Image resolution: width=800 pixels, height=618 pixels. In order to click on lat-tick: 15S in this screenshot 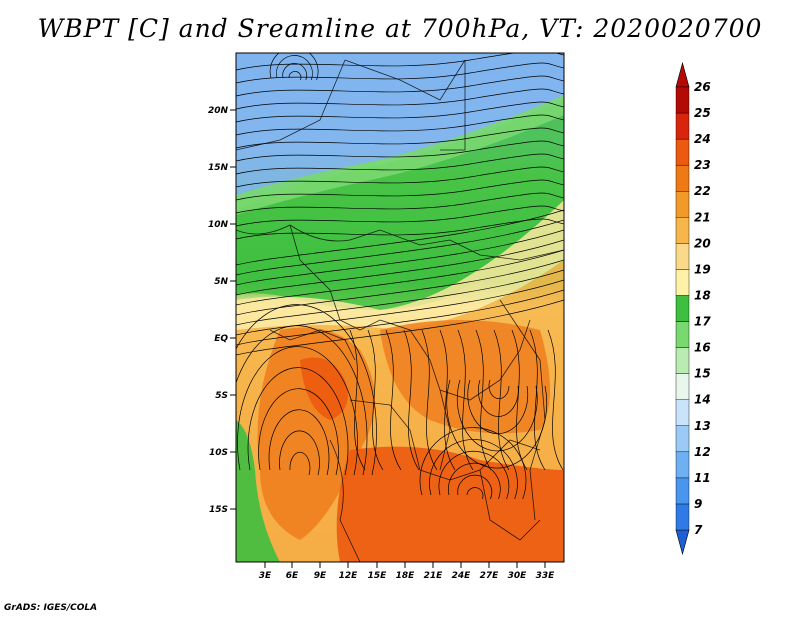, I will do `click(222, 510)`.